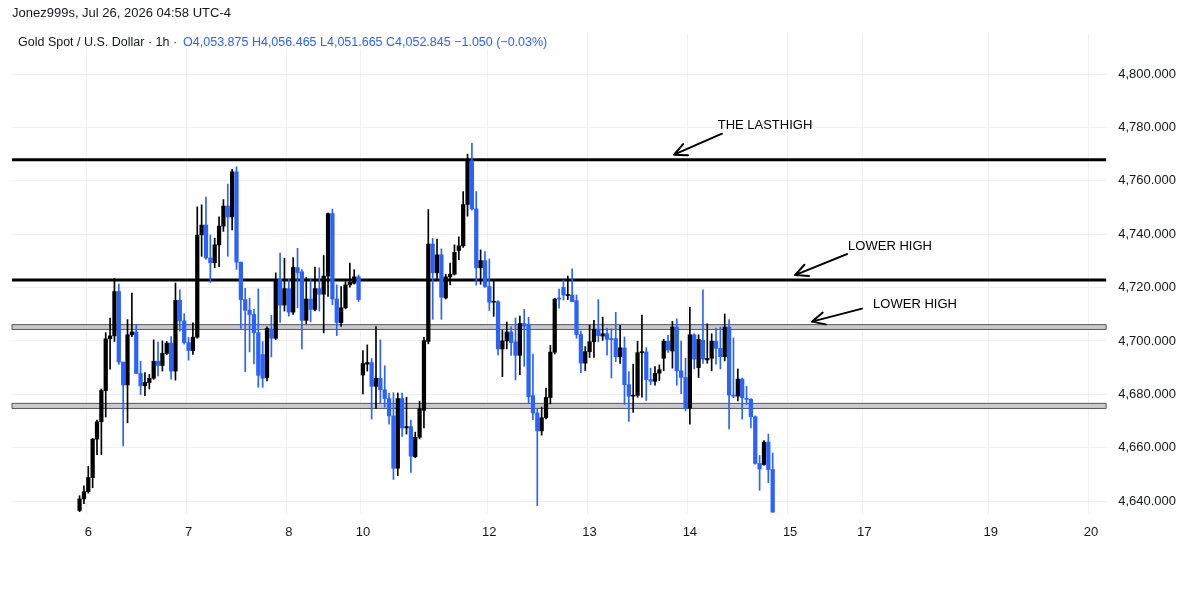 Image resolution: width=1200 pixels, height=608 pixels. I want to click on x-tick-label: 8, so click(289, 531).